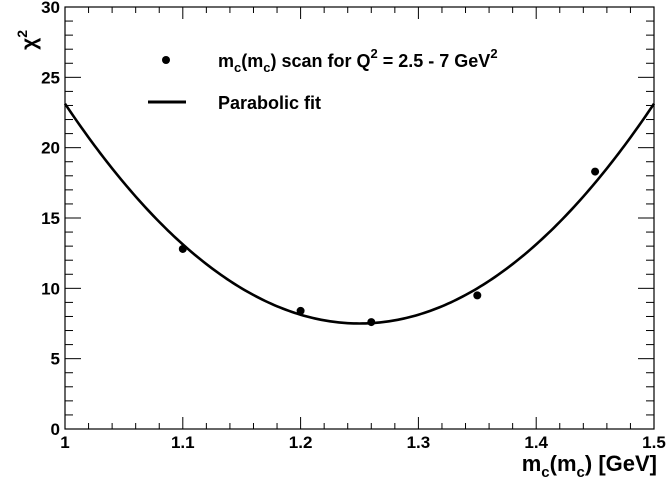 This screenshot has height=485, width=667. What do you see at coordinates (50, 8) in the screenshot?
I see `y-tick-label: 30` at bounding box center [50, 8].